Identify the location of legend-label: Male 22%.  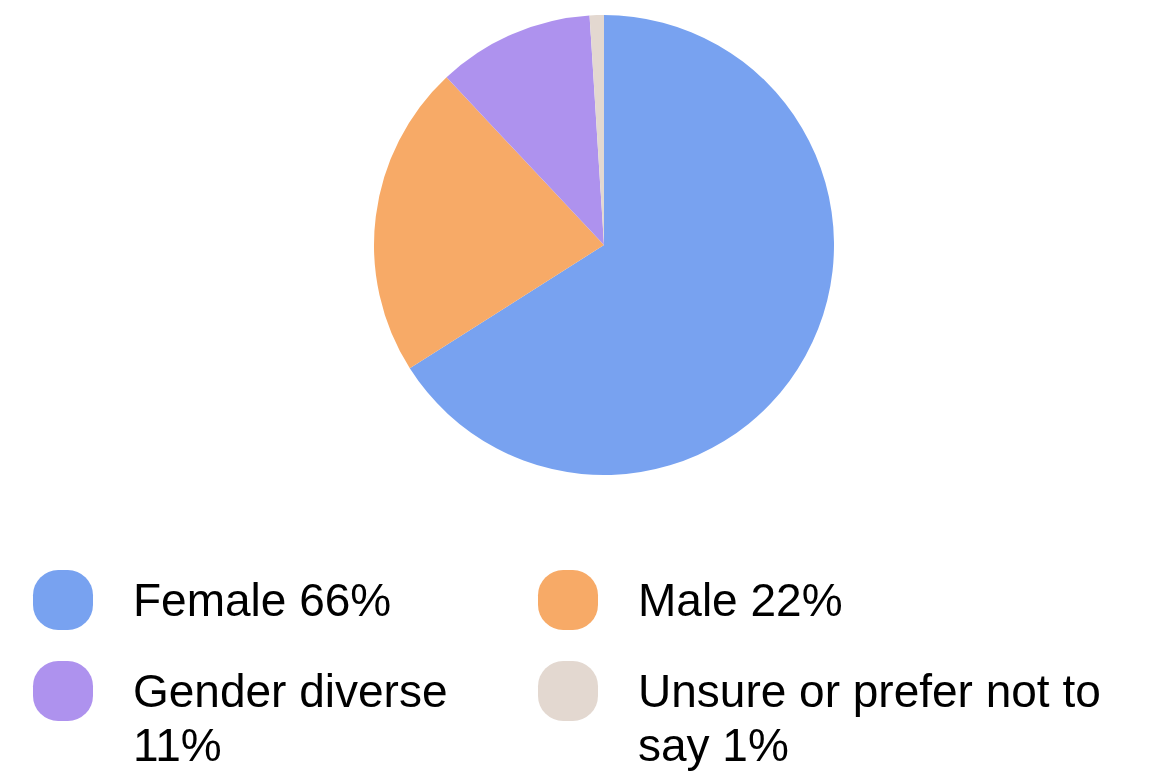
(740, 600).